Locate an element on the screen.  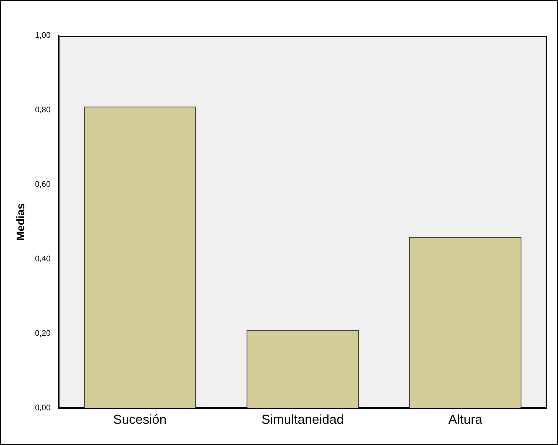
x-tick-label: Simultaneidad is located at coordinates (303, 419).